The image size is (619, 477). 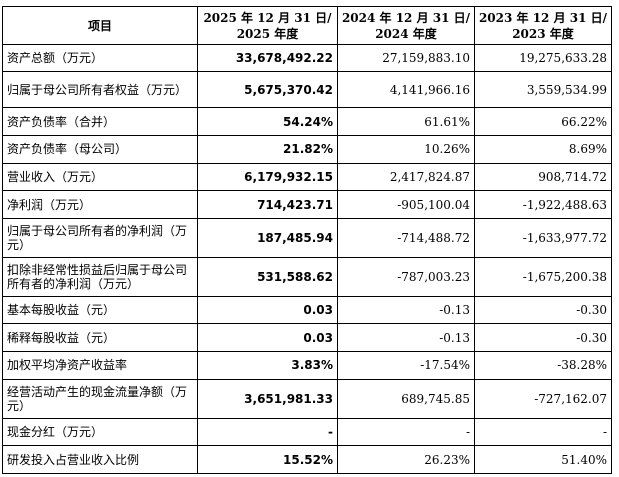 I want to click on value-2025: 15.52%, so click(x=267, y=459).